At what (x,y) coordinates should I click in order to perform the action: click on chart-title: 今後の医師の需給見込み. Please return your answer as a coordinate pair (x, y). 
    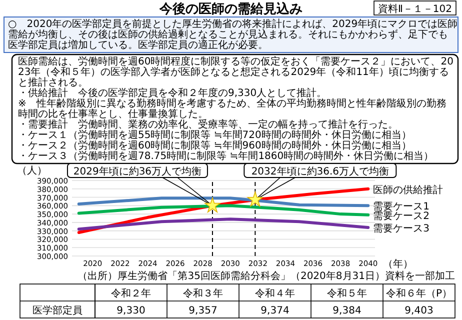
    Looking at the image, I should click on (230, 9).